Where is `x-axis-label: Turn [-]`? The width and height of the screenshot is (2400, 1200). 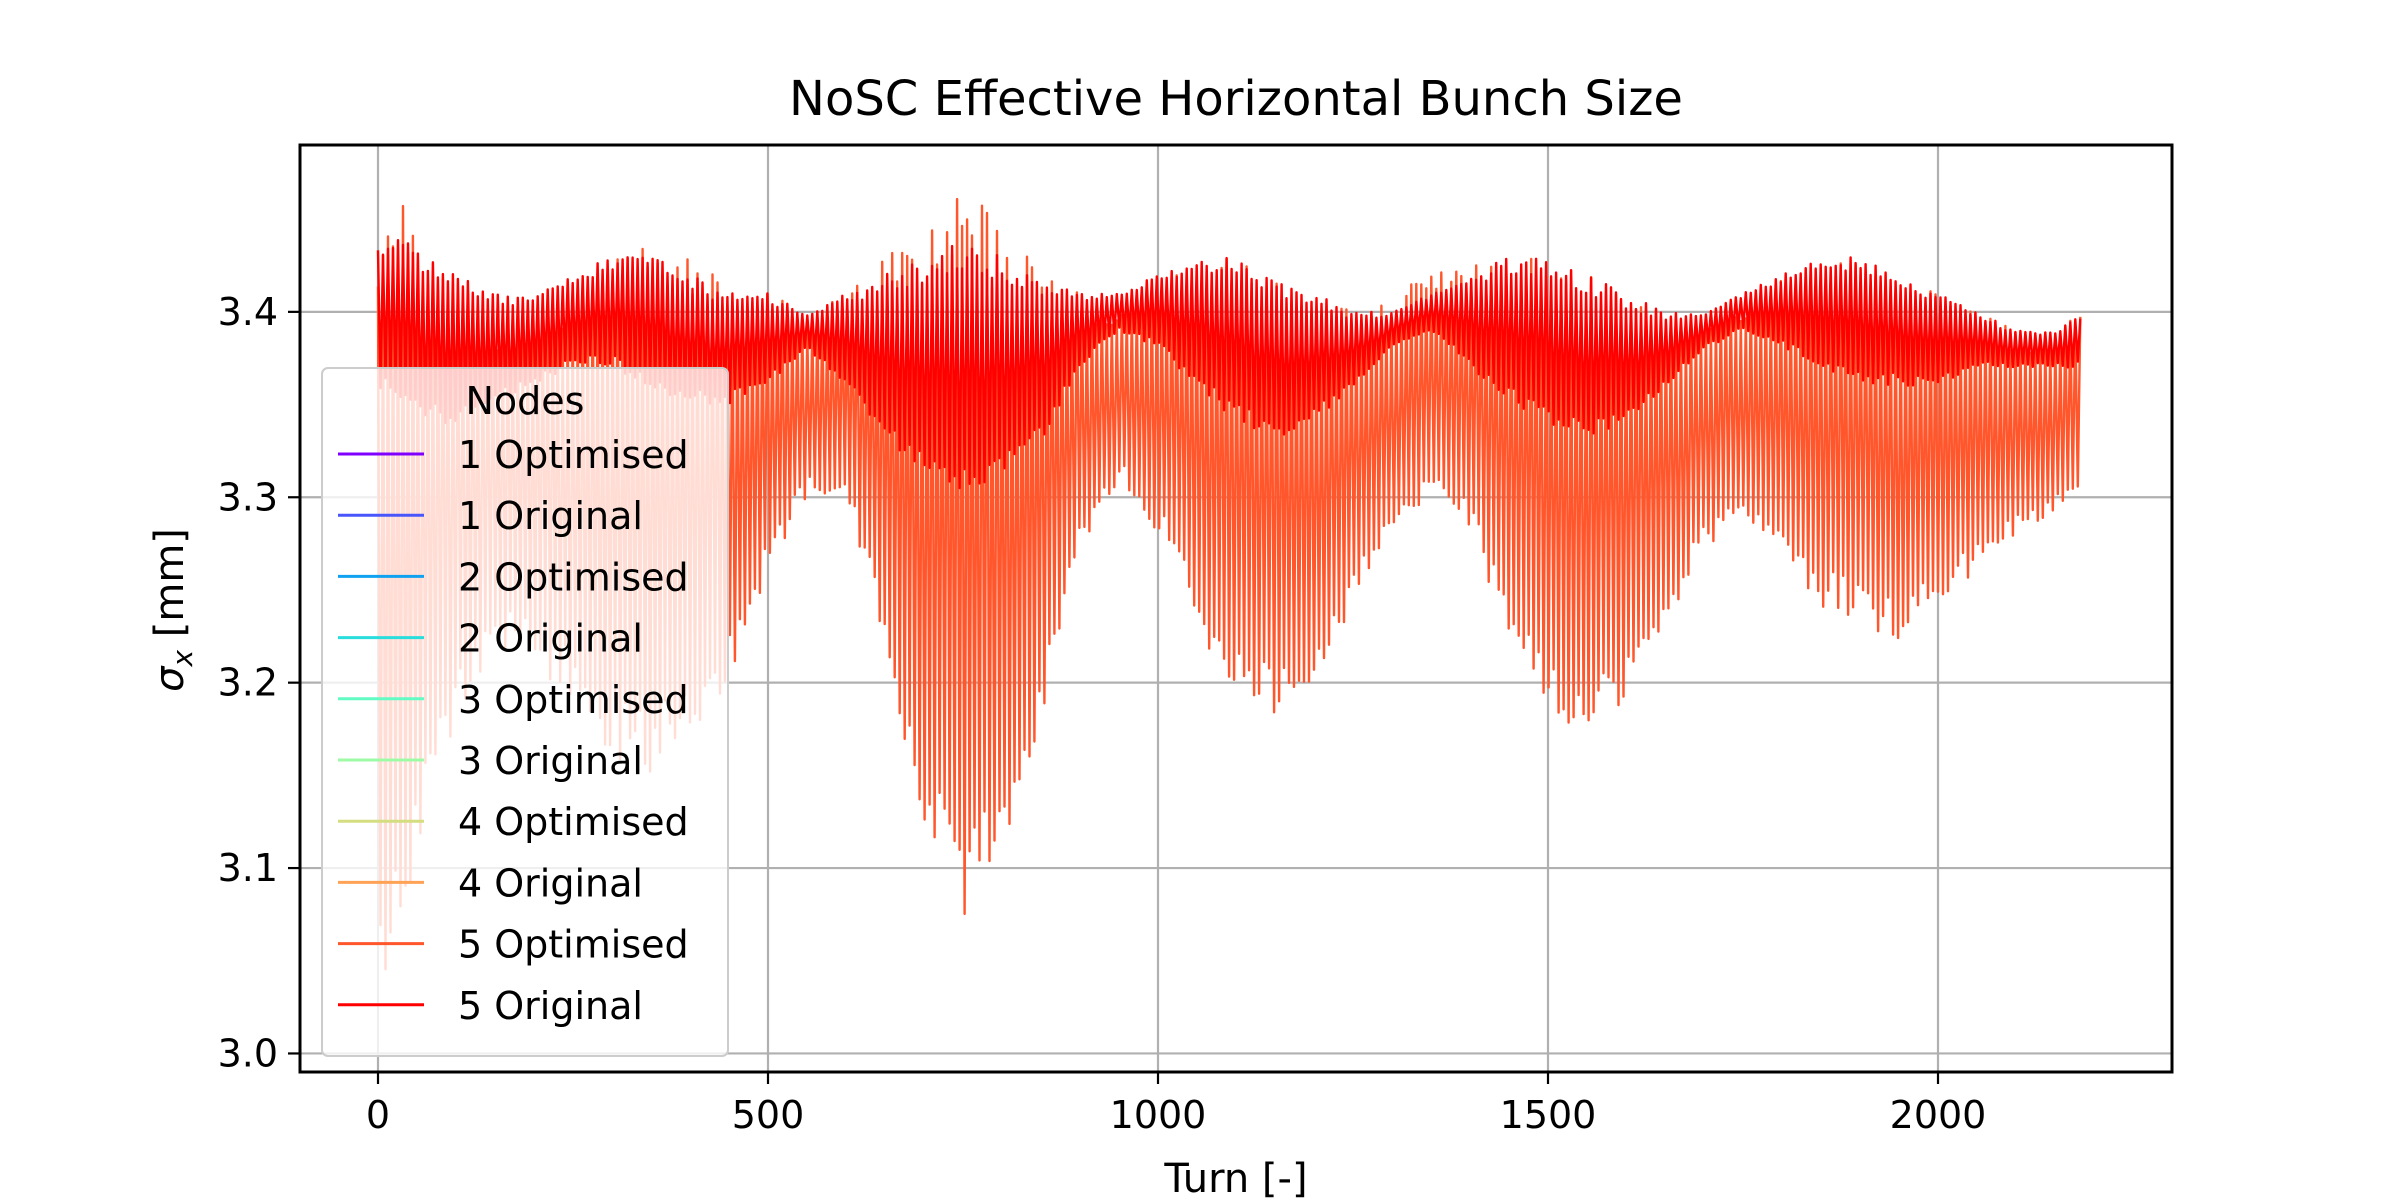
x-axis-label: Turn [-] is located at coordinates (1235, 1178).